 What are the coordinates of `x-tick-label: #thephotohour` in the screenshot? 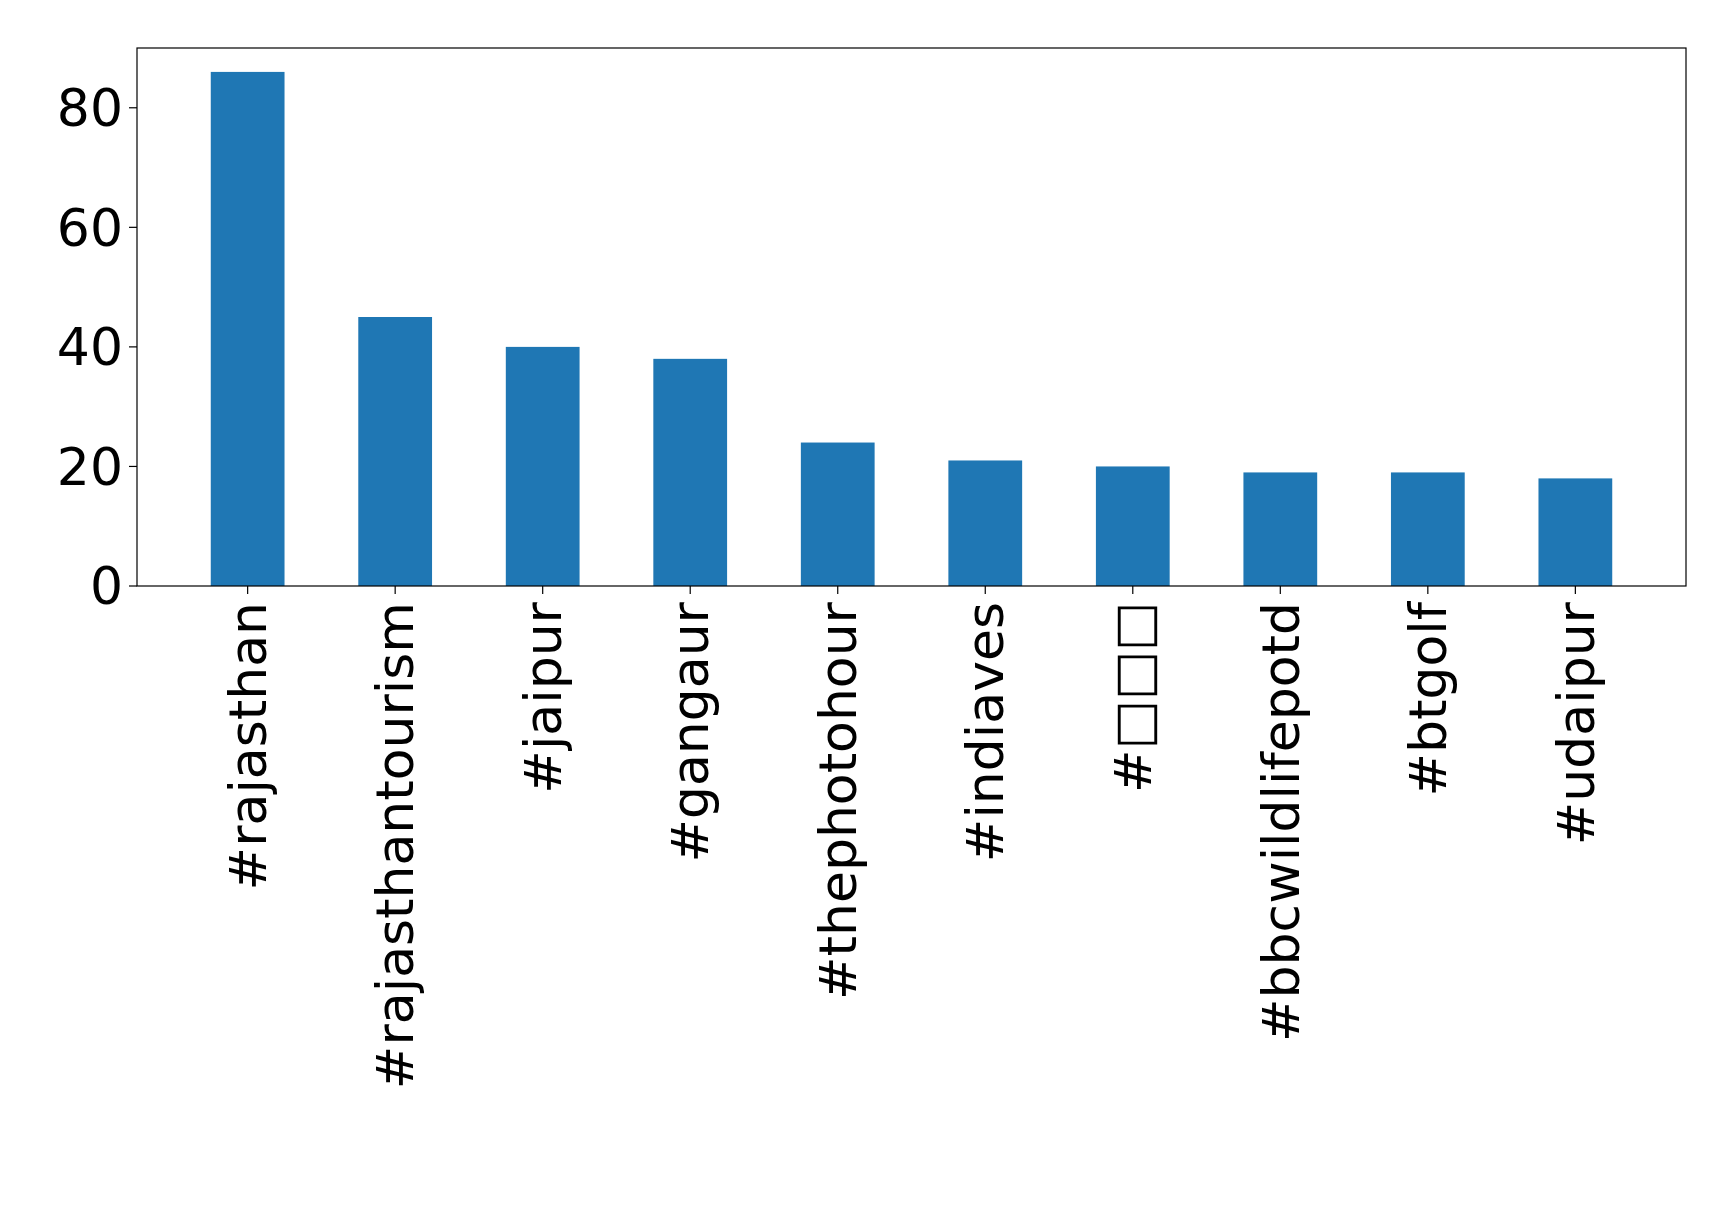 It's located at (837, 800).